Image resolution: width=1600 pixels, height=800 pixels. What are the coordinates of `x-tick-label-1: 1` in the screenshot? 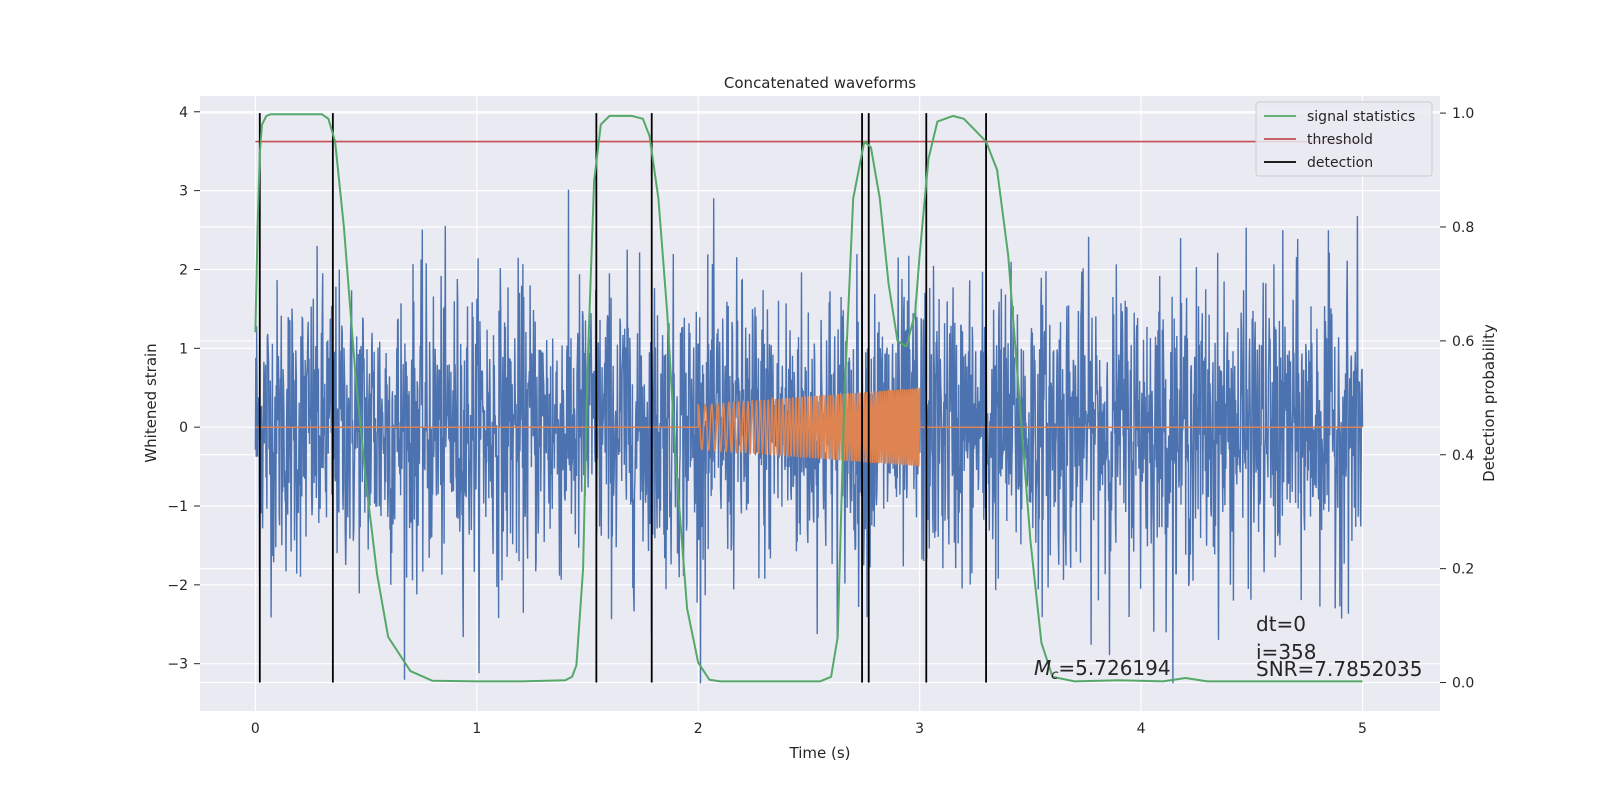 It's located at (476, 729).